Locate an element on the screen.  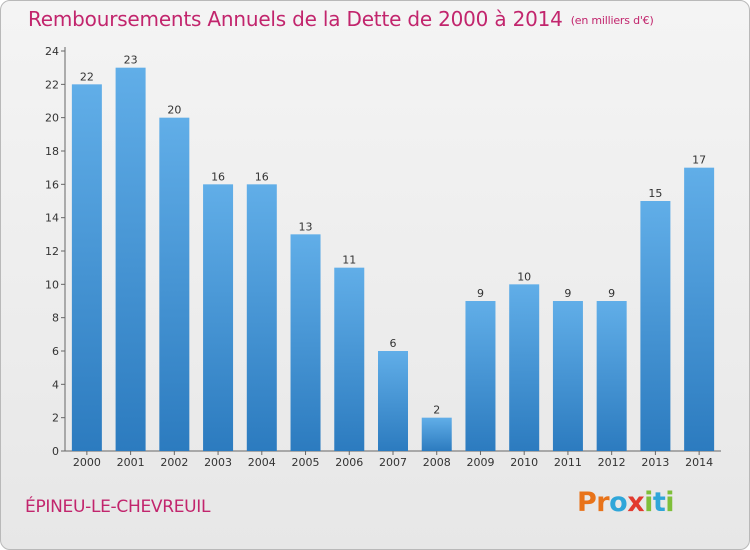
y-tick-label: 10 is located at coordinates (52, 284).